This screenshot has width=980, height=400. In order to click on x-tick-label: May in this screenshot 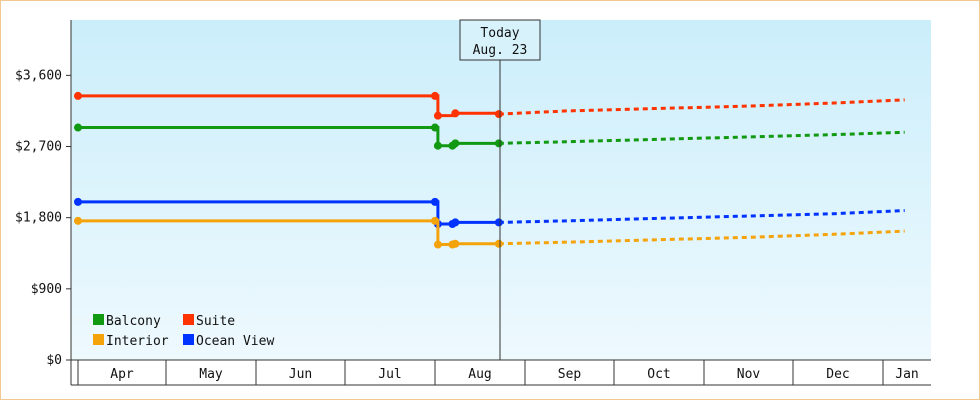, I will do `click(211, 374)`.